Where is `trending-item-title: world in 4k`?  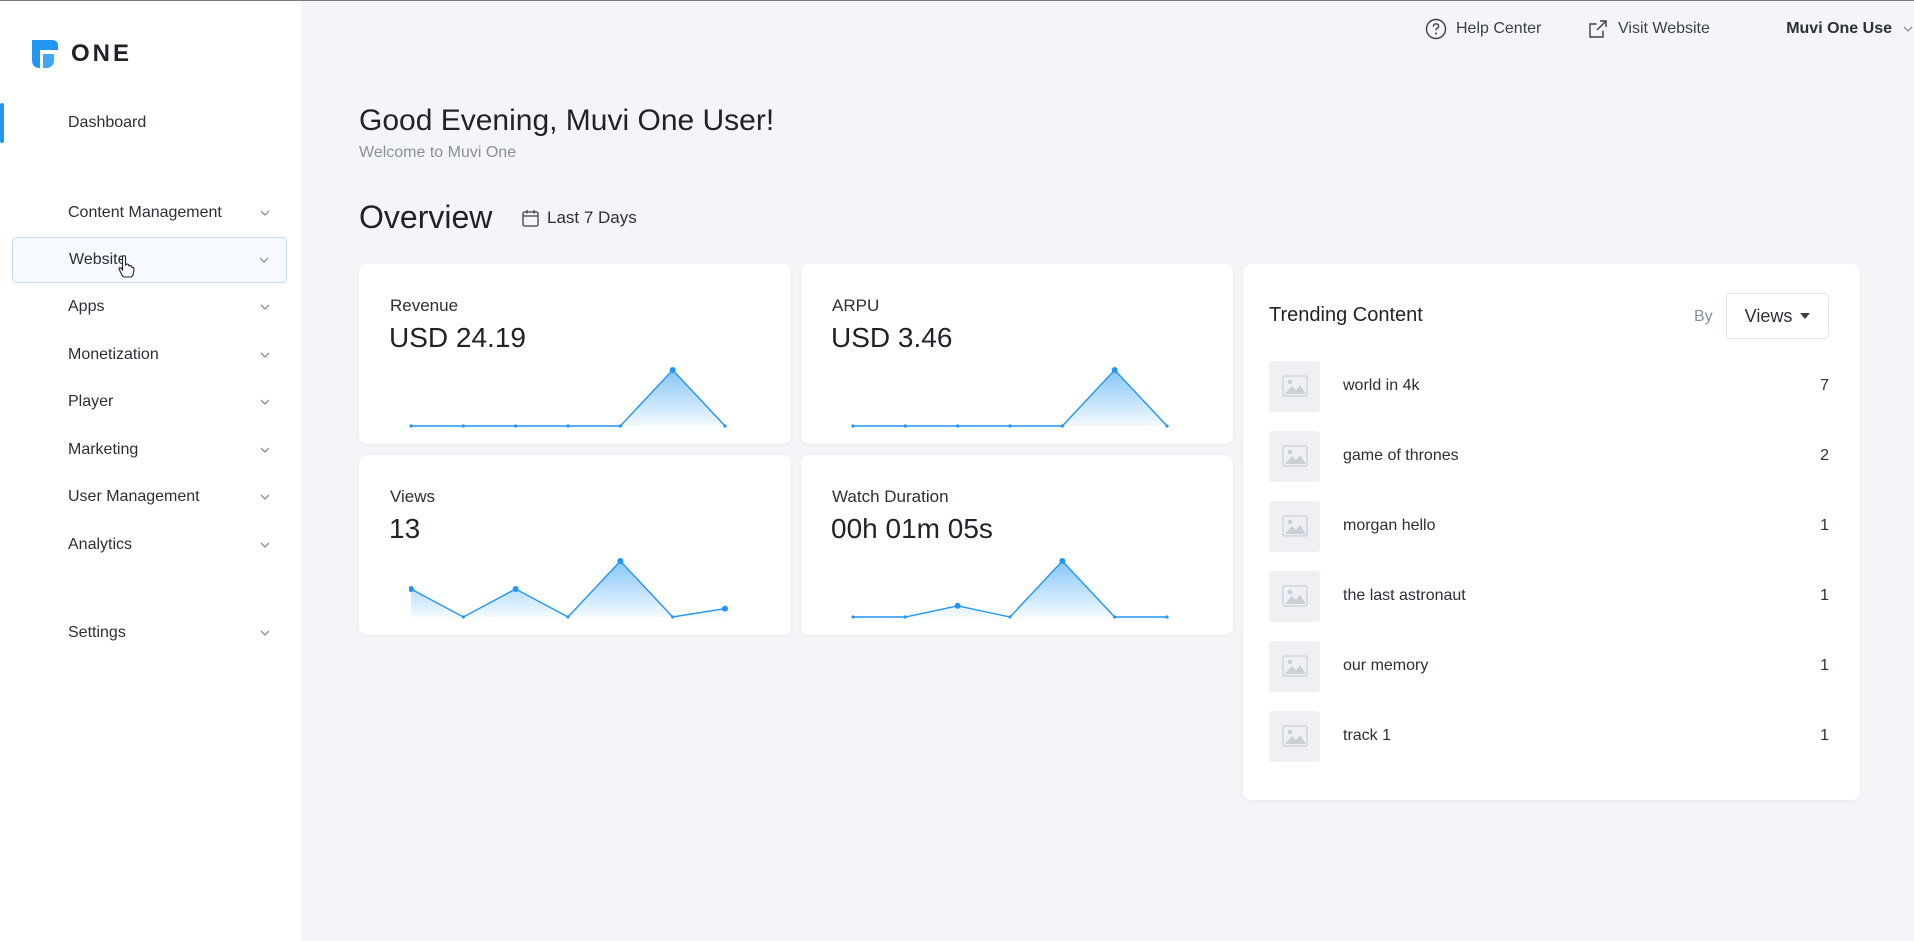 trending-item-title: world in 4k is located at coordinates (1381, 385).